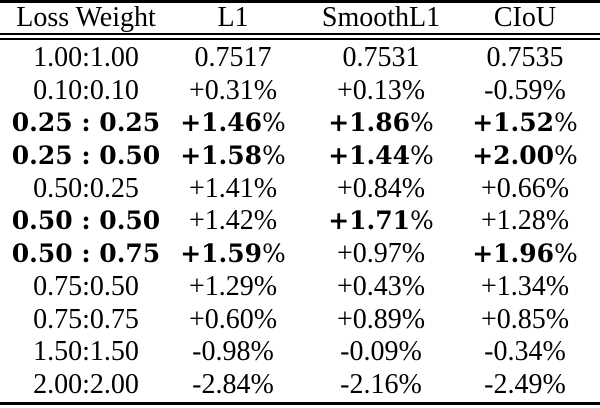 This screenshot has height=408, width=600. Describe the element at coordinates (513, 123) in the screenshot. I see `cell-number: +1.52` at that location.